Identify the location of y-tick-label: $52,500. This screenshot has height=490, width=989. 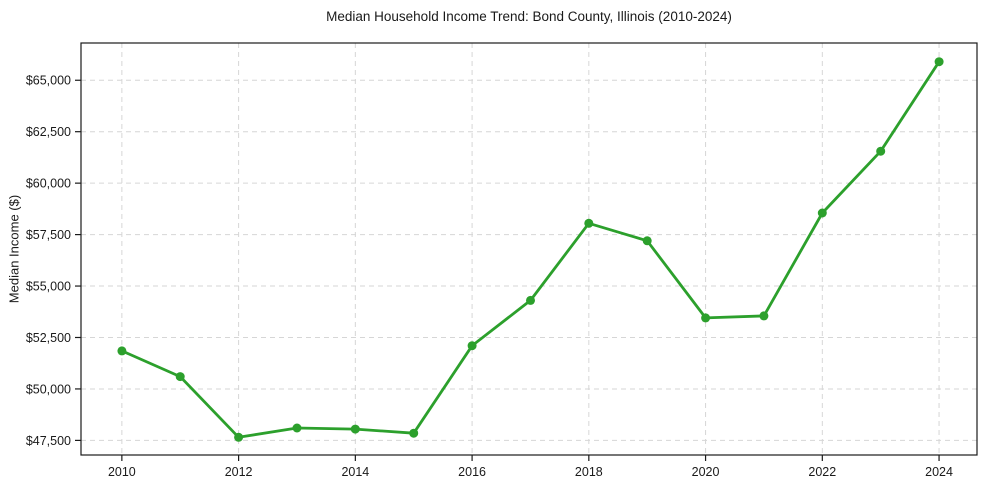
(48, 338).